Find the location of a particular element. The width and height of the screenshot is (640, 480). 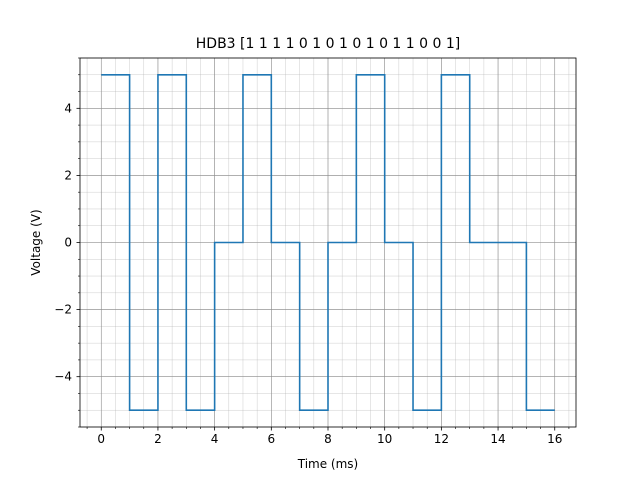

y-axis-label: Voltage (V) is located at coordinates (36, 242).